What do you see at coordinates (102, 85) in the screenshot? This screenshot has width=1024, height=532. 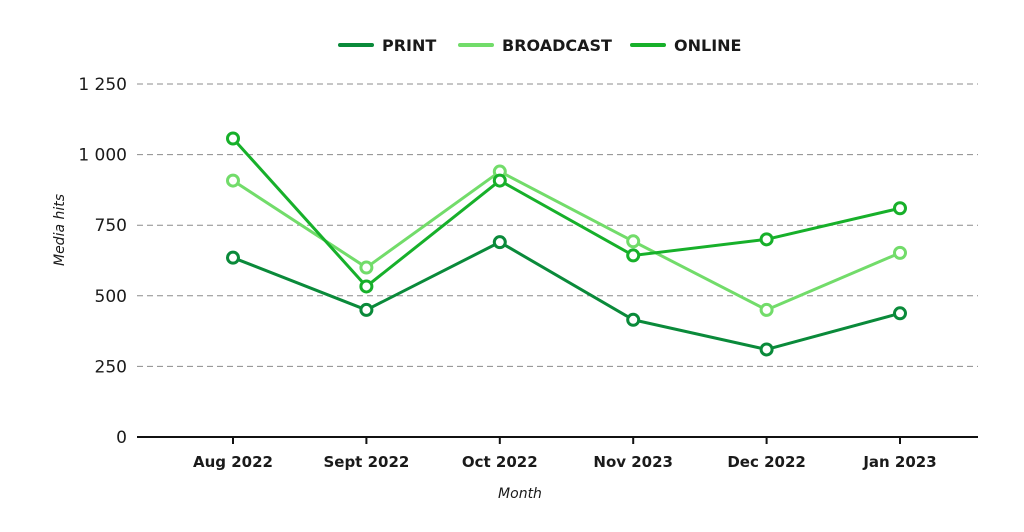 I see `y-tick-label: 1 250` at bounding box center [102, 85].